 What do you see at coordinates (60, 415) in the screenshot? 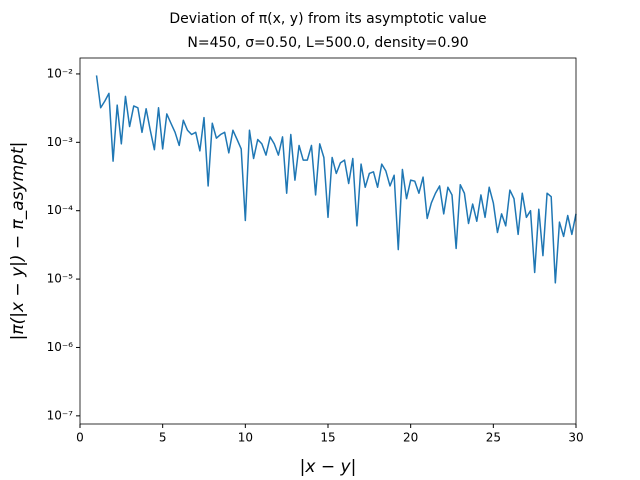
I see `y-tick-label: 10⁻⁷` at bounding box center [60, 415].